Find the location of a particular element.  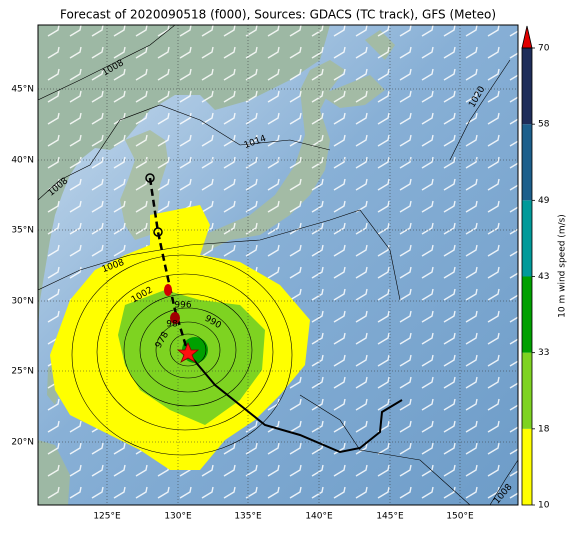

lat-label: 20°N is located at coordinates (22, 443).